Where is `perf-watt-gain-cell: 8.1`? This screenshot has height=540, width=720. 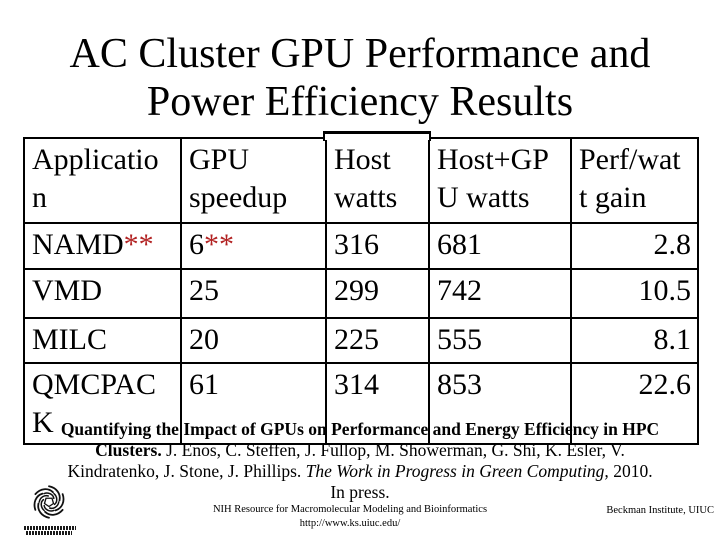 perf-watt-gain-cell: 8.1 is located at coordinates (634, 340).